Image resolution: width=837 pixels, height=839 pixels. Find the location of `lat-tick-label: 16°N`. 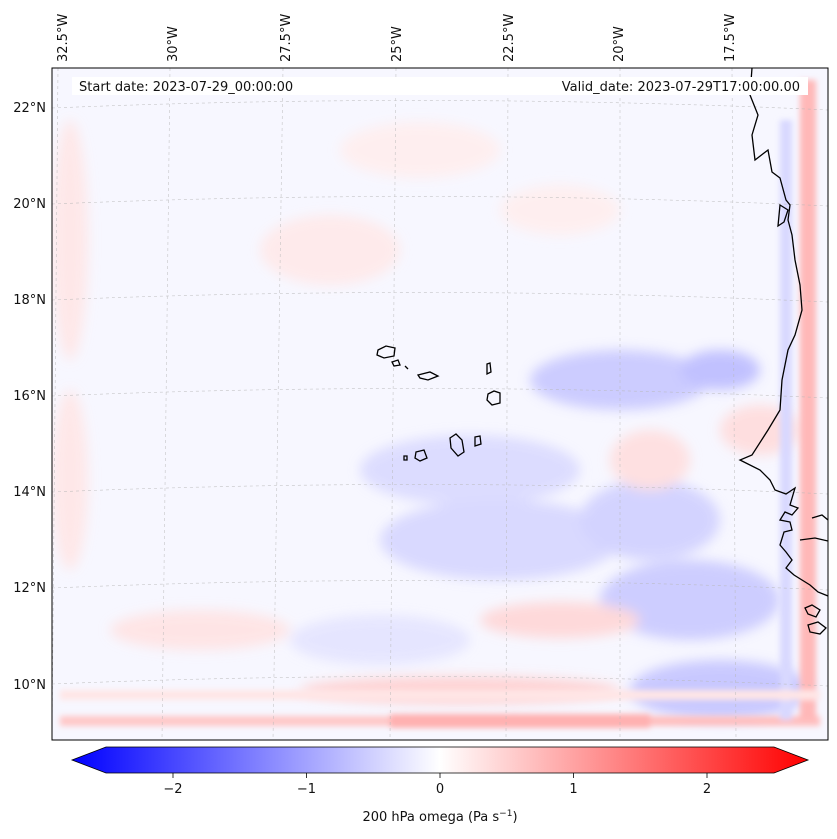

lat-tick-label: 16°N is located at coordinates (29, 396).